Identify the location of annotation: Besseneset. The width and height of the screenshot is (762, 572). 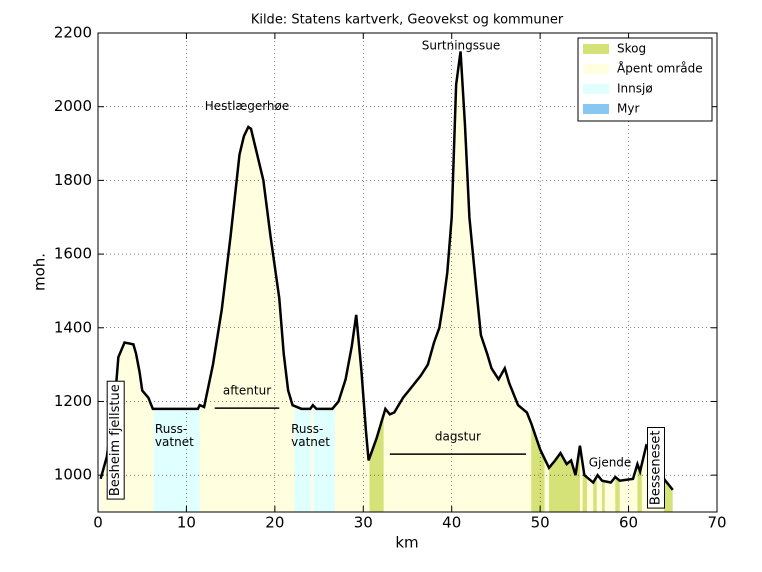
(655, 467).